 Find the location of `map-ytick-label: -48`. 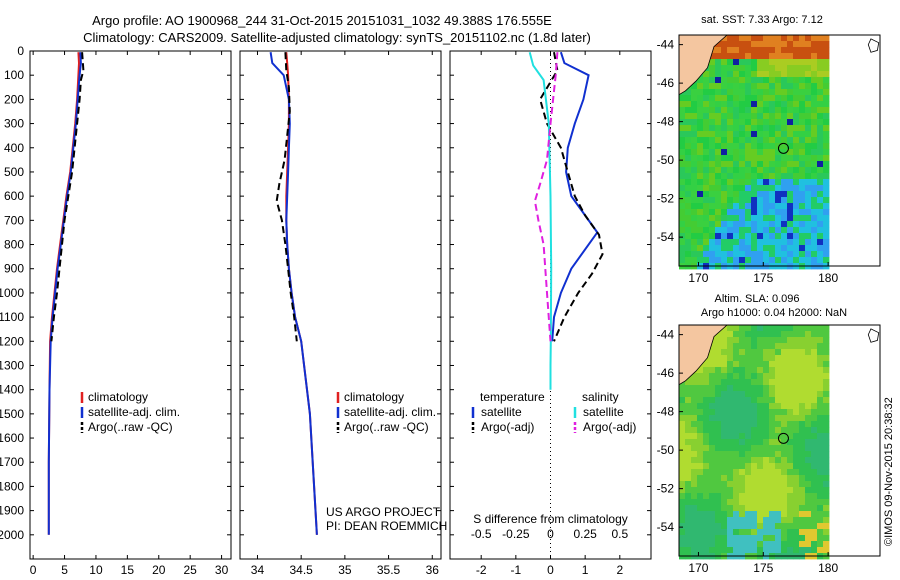

map-ytick-label: -48 is located at coordinates (666, 412).